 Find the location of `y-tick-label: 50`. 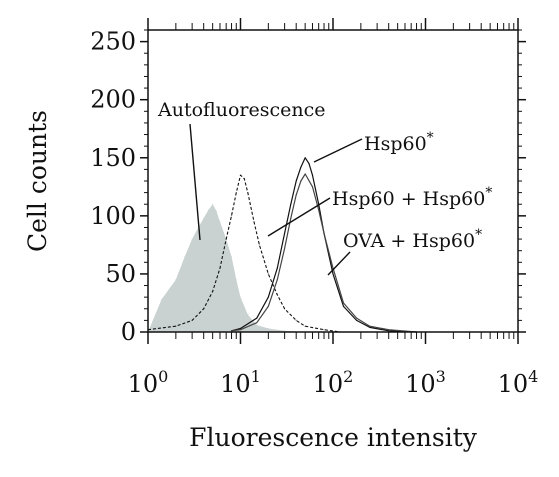

y-tick-label: 50 is located at coordinates (120, 274).